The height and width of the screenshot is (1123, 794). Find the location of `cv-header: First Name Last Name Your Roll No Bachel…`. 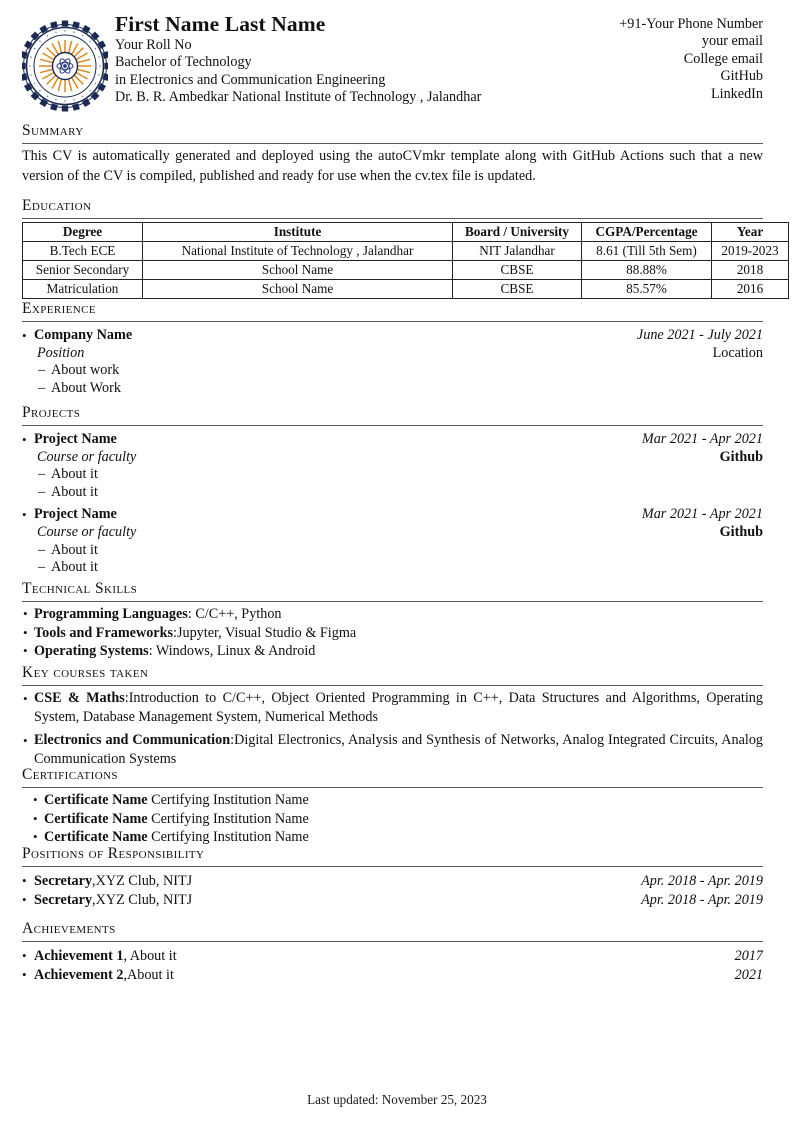

cv-header: First Name Last Name Your Roll No Bachel… is located at coordinates (392, 63).